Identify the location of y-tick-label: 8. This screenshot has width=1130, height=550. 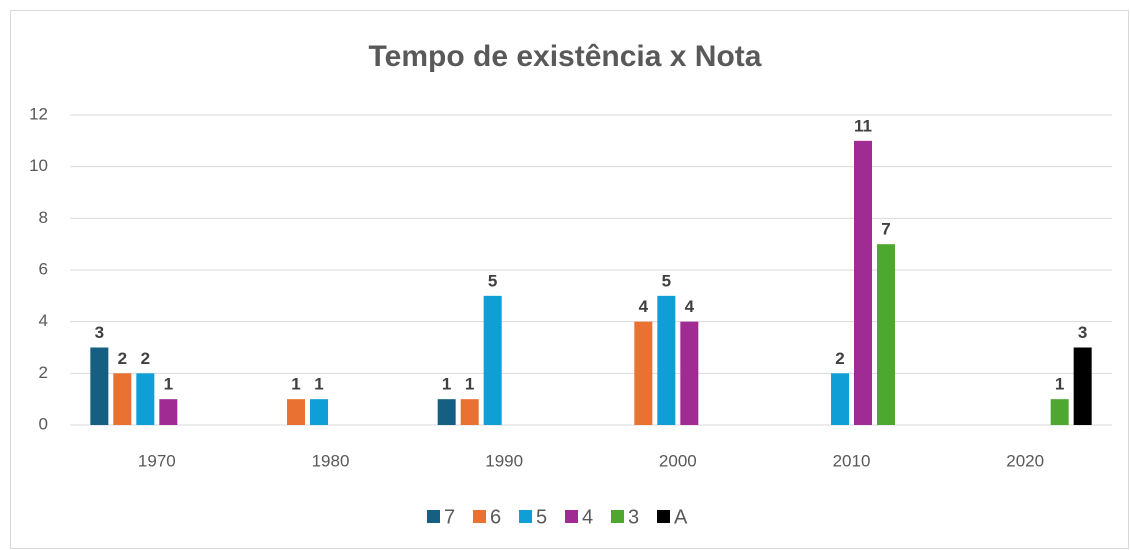
(43, 217).